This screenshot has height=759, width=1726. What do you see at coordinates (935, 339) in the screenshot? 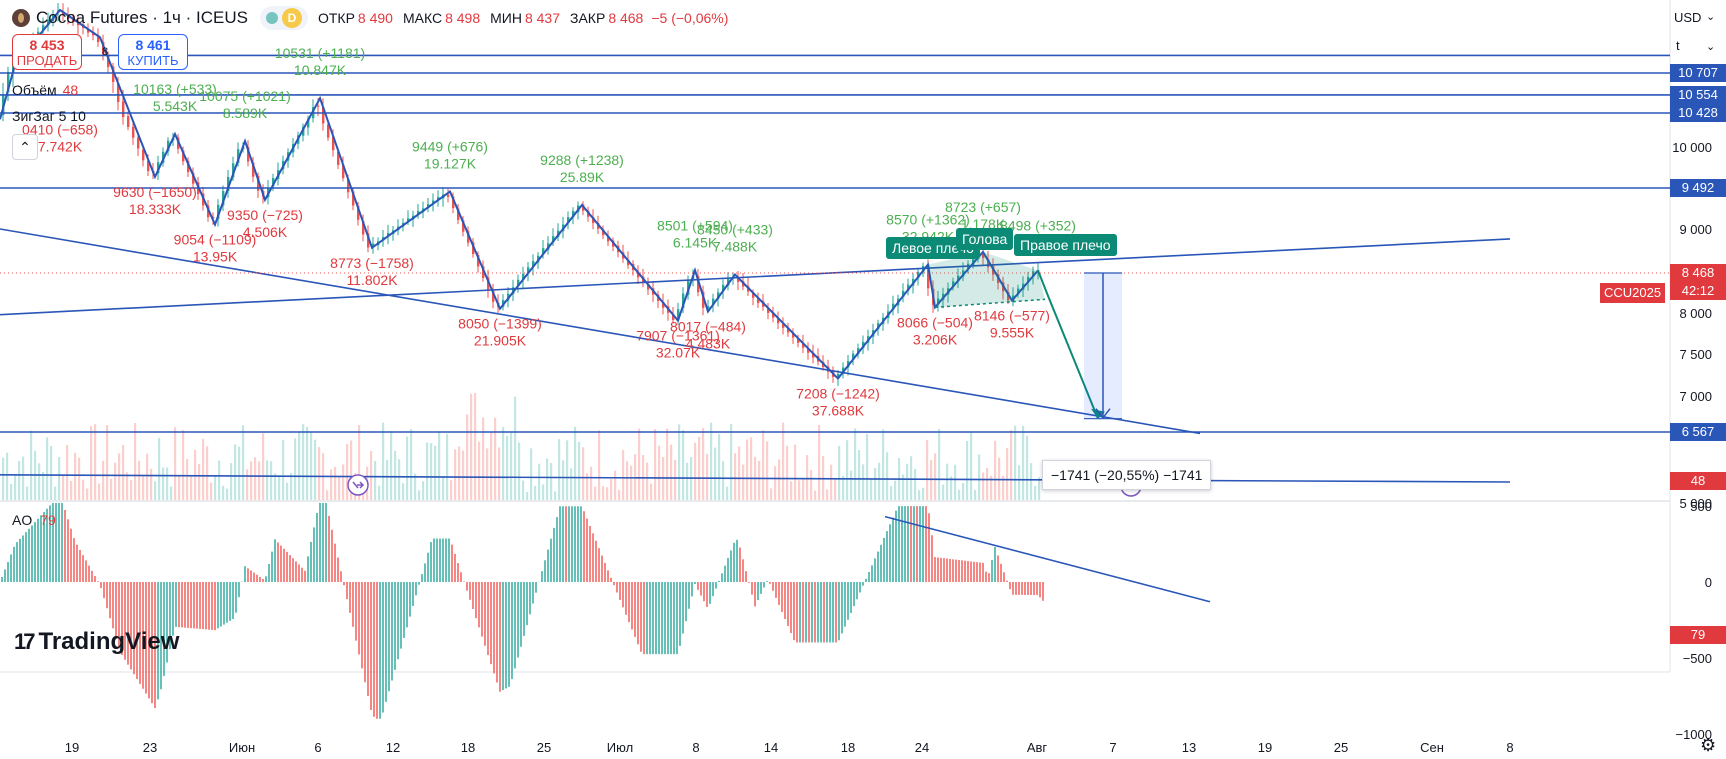
I see `zigzag-label-volume: 3.206K` at bounding box center [935, 339].